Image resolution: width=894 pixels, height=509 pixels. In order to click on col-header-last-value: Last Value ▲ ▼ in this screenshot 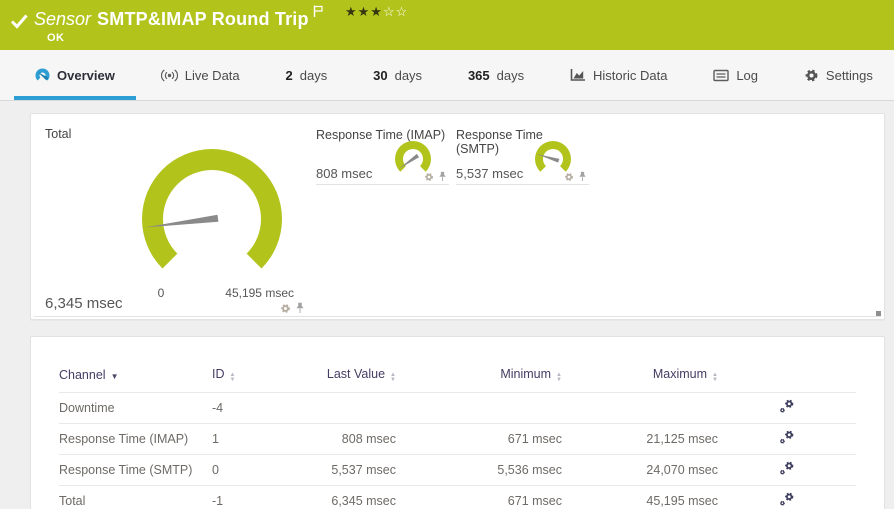, I will do `click(361, 375)`.